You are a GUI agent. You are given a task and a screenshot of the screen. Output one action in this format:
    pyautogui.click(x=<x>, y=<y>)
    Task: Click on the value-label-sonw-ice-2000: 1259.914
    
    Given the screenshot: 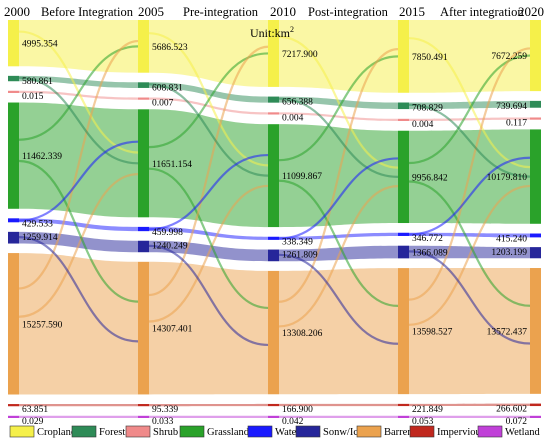 What is the action you would take?
    pyautogui.click(x=40, y=238)
    